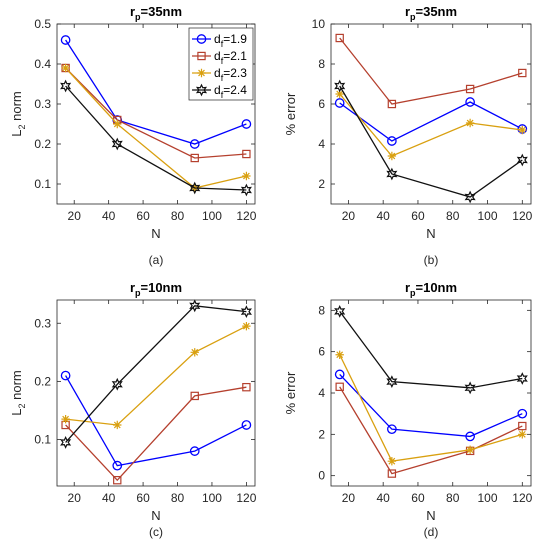 This screenshot has width=550, height=543. I want to click on legend-entry: df=2.4, so click(219, 91).